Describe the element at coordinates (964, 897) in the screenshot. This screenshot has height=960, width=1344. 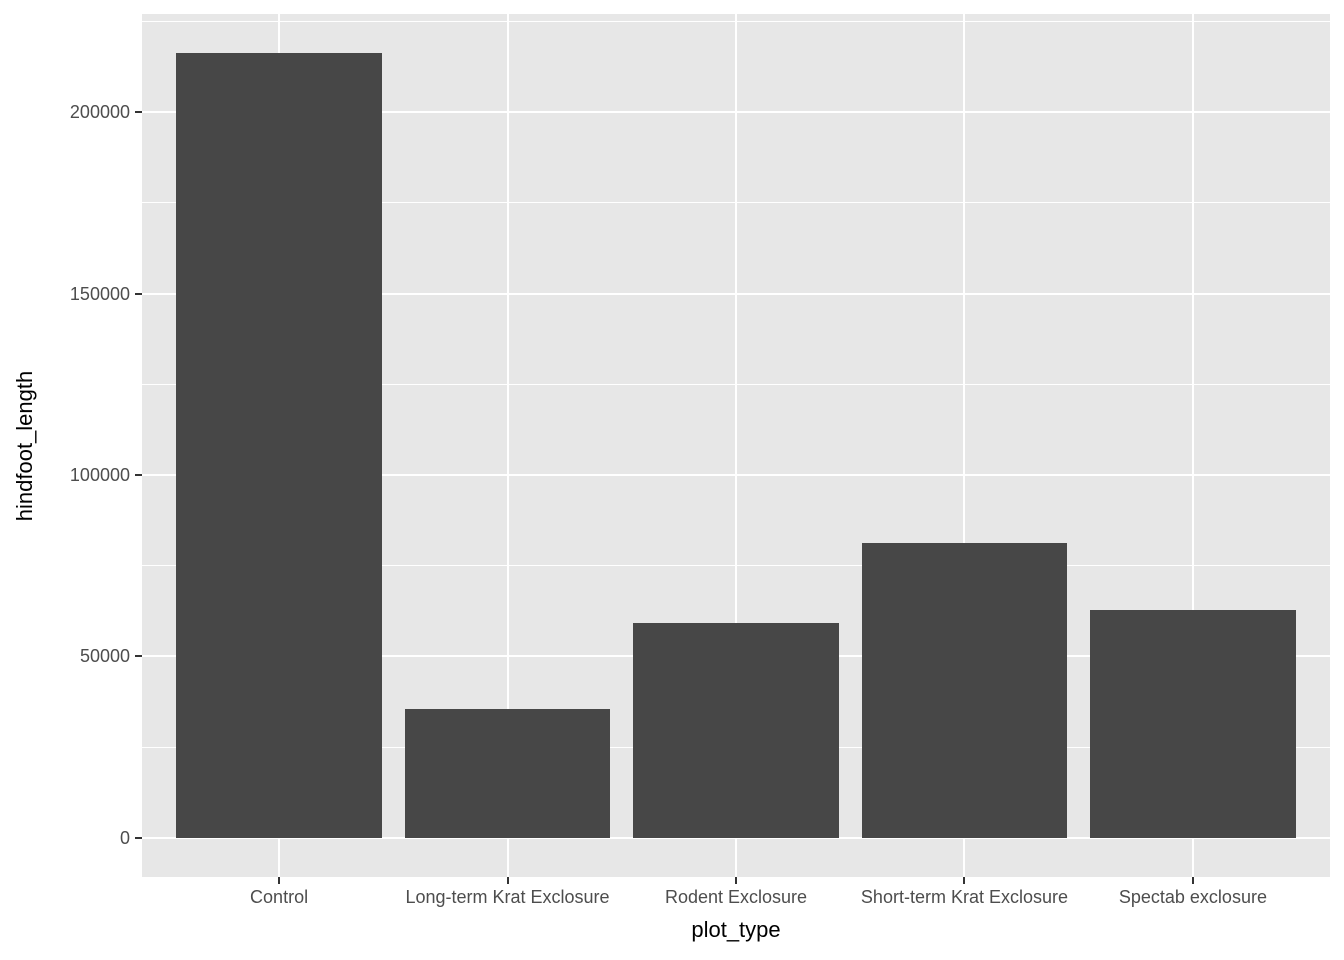
I see `x-tick-label: Short-term Krat Exclosure` at that location.